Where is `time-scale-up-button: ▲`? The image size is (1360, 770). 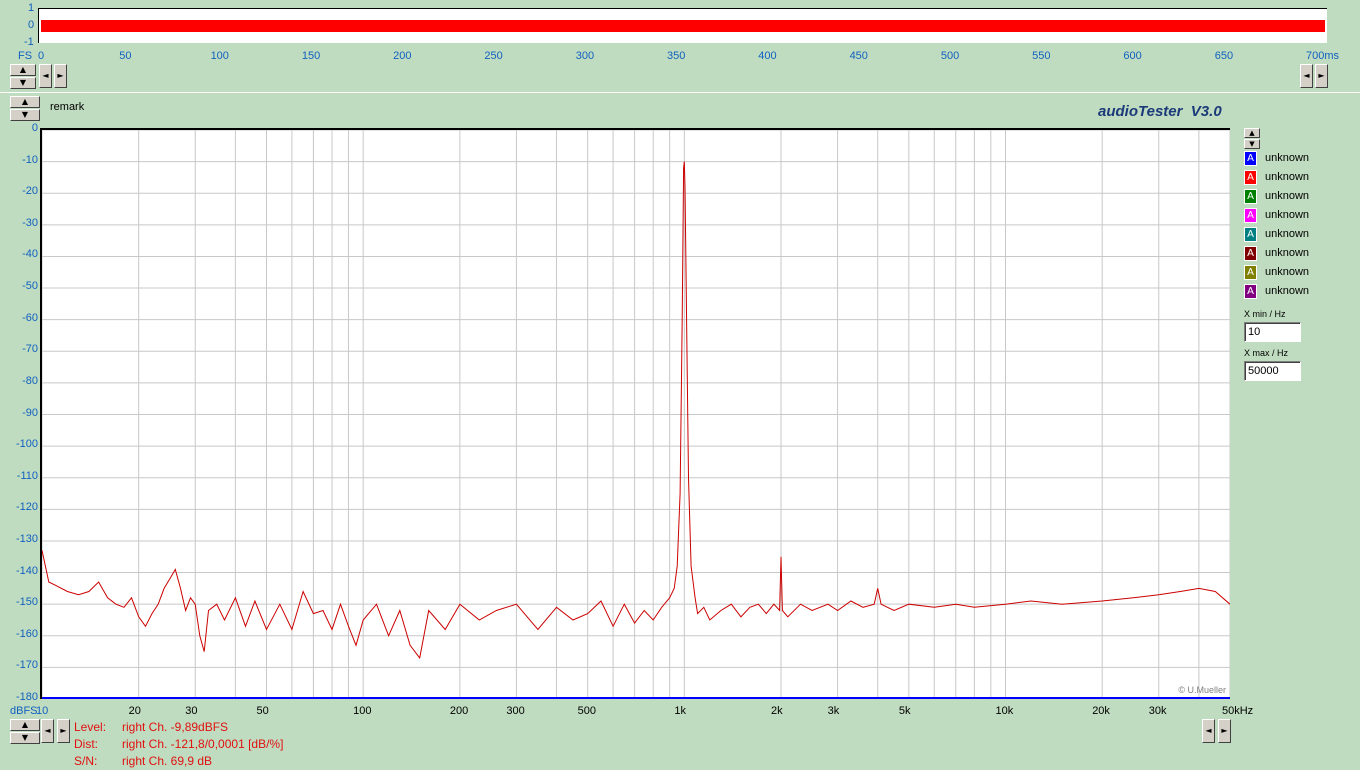 time-scale-up-button: ▲ is located at coordinates (23, 70).